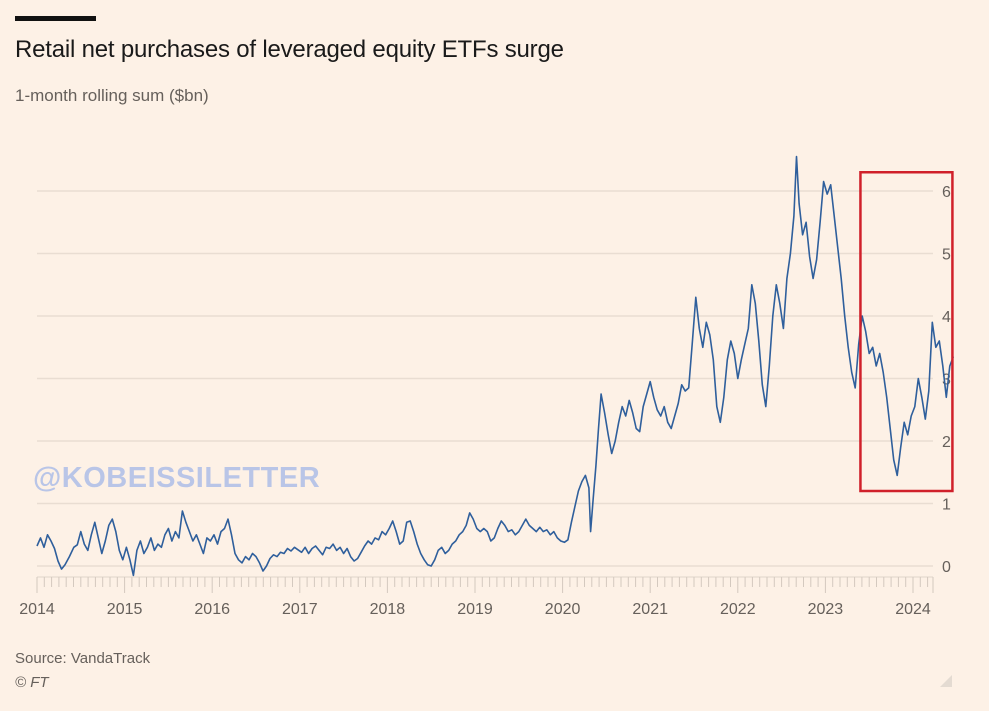  Describe the element at coordinates (300, 609) in the screenshot. I see `x-tick-label: 2017` at that location.